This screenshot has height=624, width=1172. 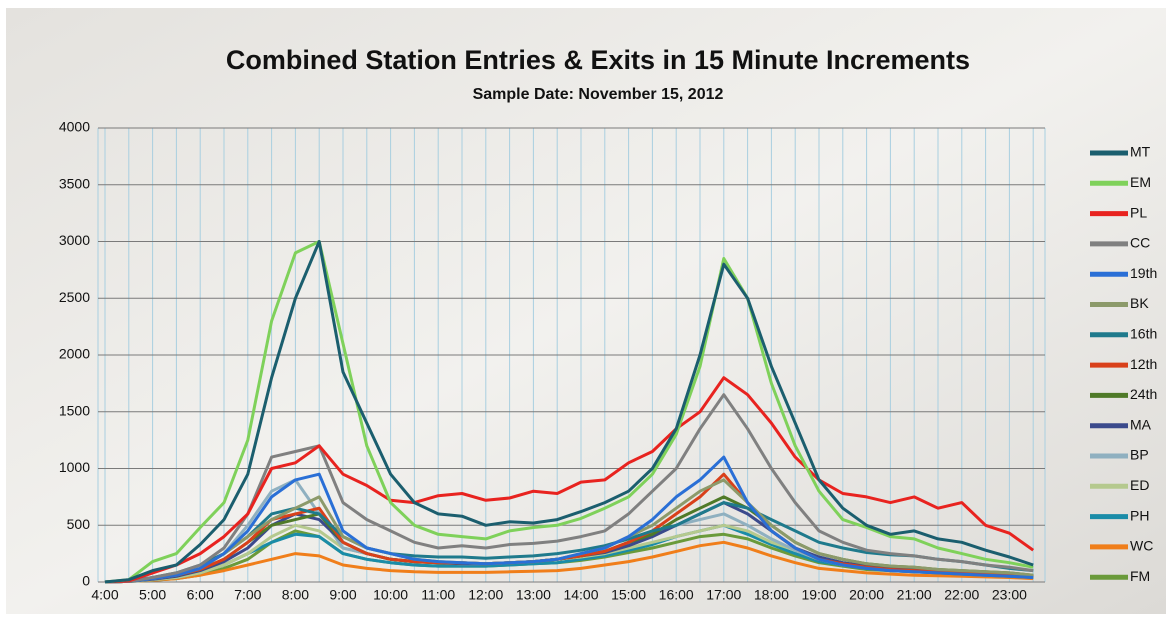 What do you see at coordinates (1141, 546) in the screenshot?
I see `legend-label: WC` at bounding box center [1141, 546].